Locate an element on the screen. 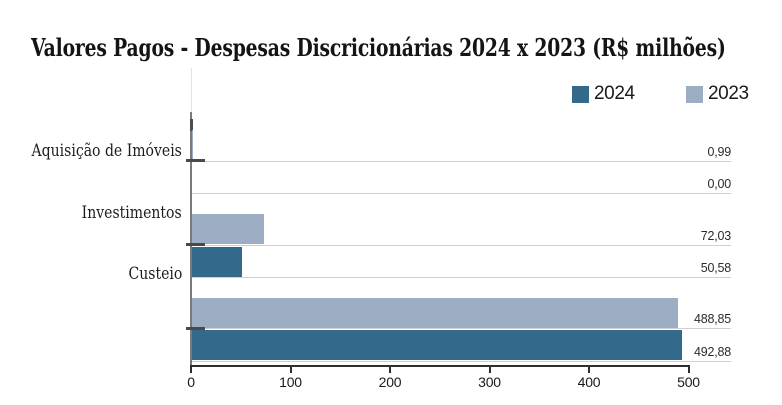 The width and height of the screenshot is (782, 405). bar-2023-investimentos is located at coordinates (228, 229).